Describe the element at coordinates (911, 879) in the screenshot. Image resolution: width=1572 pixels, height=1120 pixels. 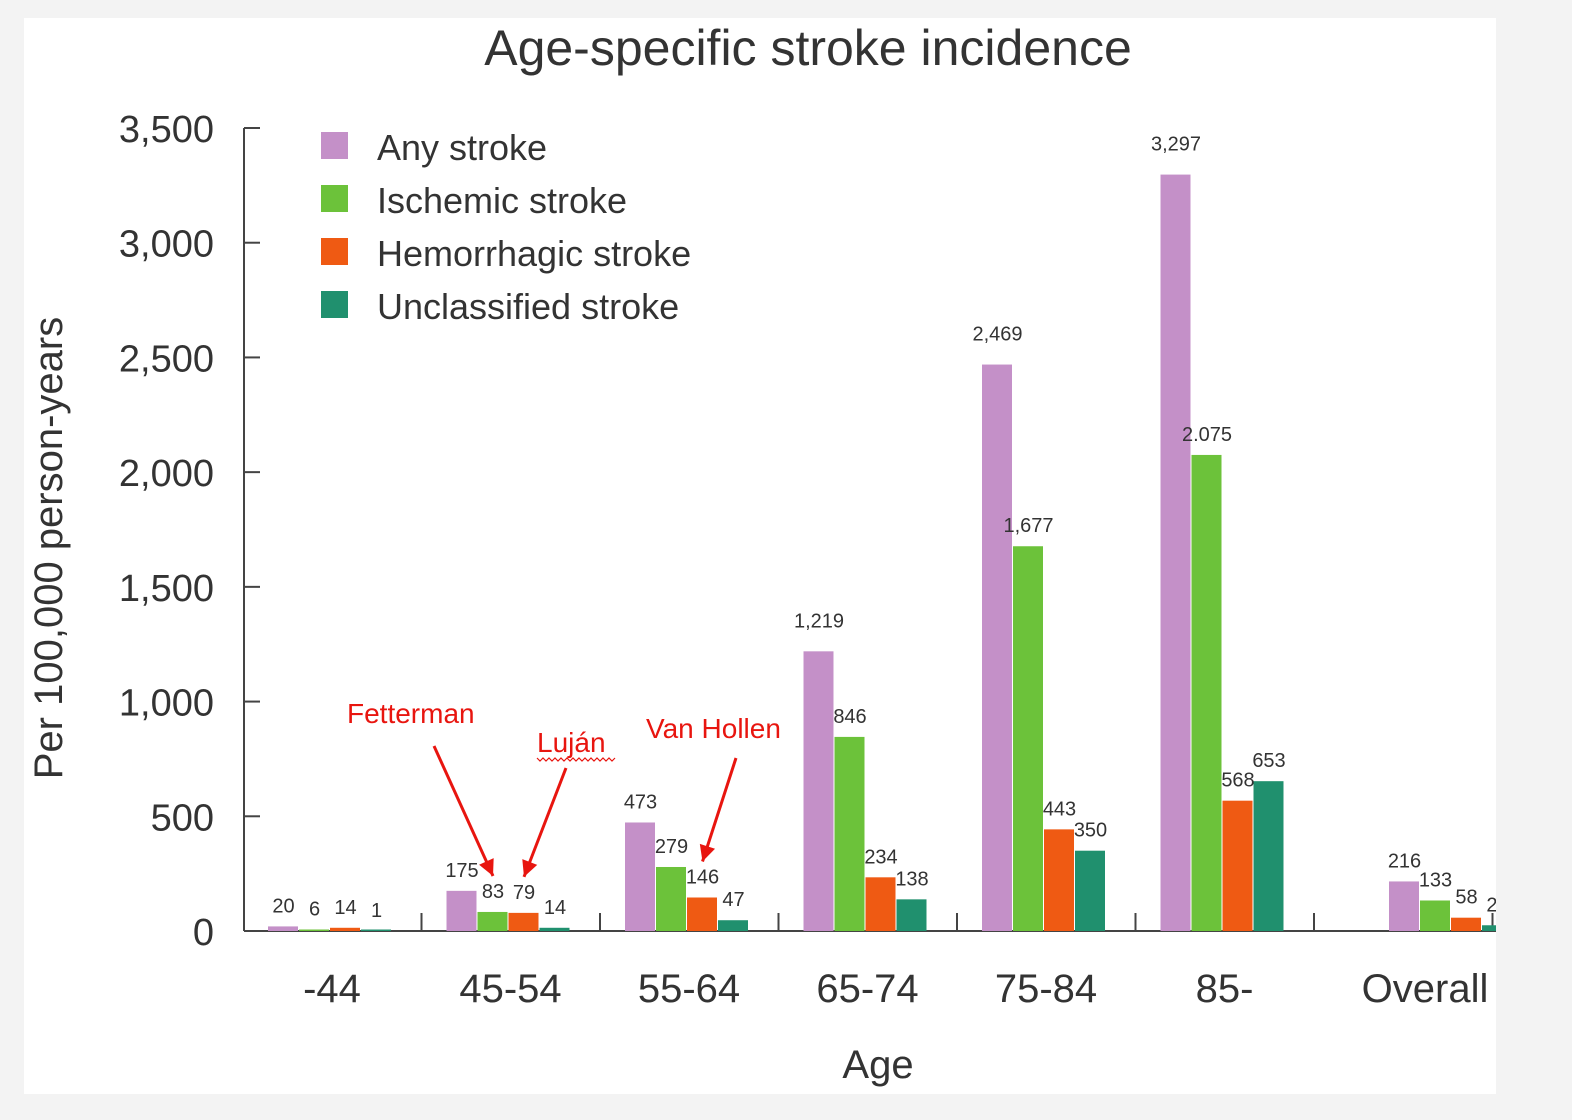
I see `data-label: 138` at that location.